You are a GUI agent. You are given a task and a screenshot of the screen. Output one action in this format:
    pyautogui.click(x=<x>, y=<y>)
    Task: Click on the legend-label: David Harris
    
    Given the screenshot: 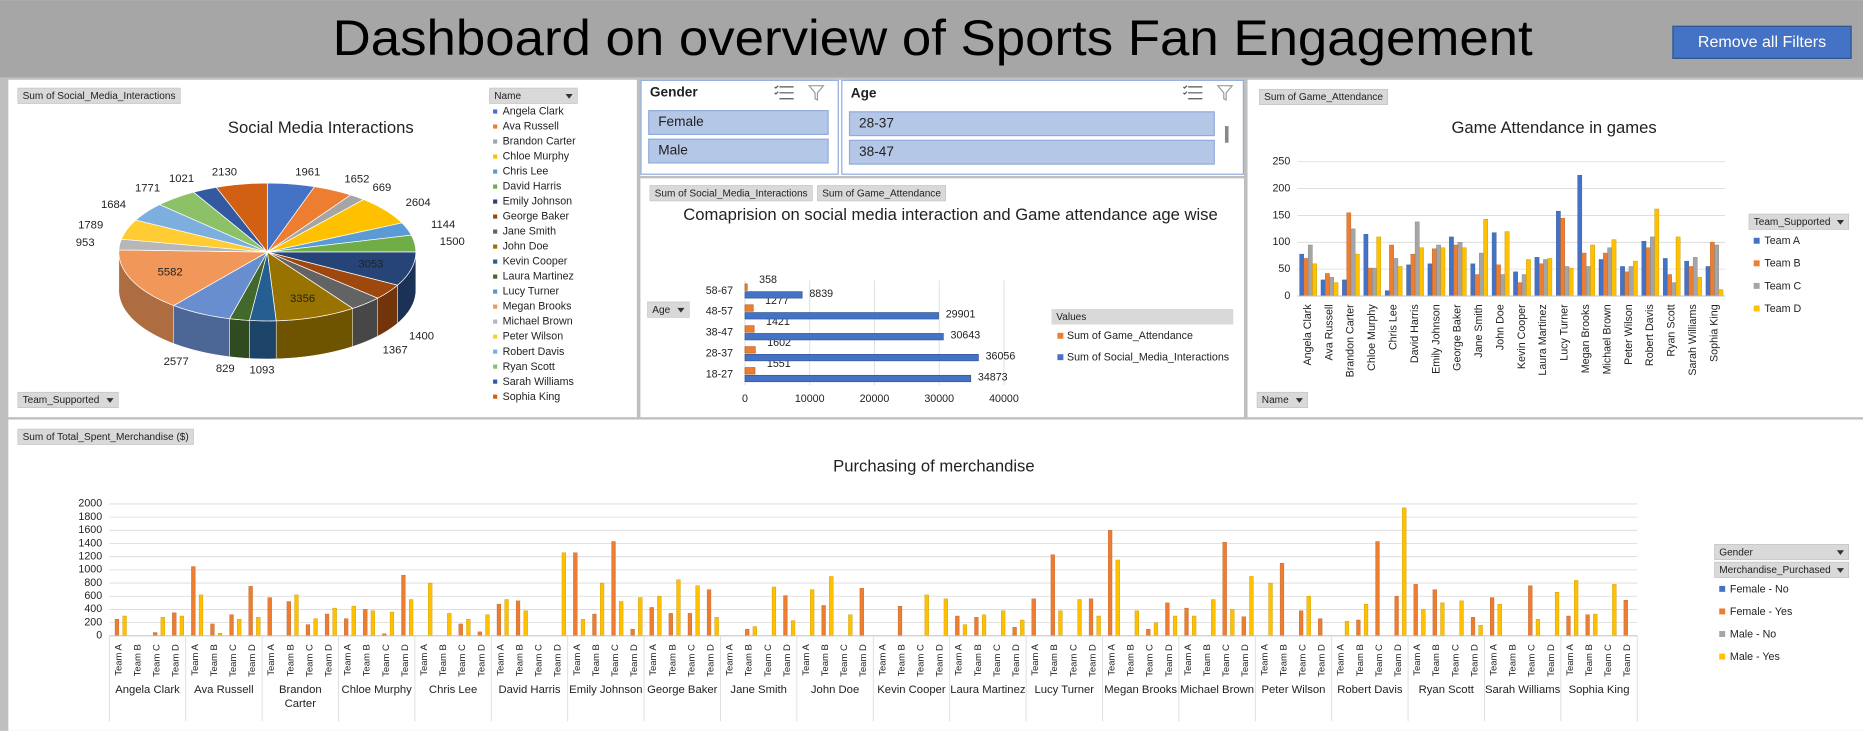 What is the action you would take?
    pyautogui.click(x=532, y=187)
    